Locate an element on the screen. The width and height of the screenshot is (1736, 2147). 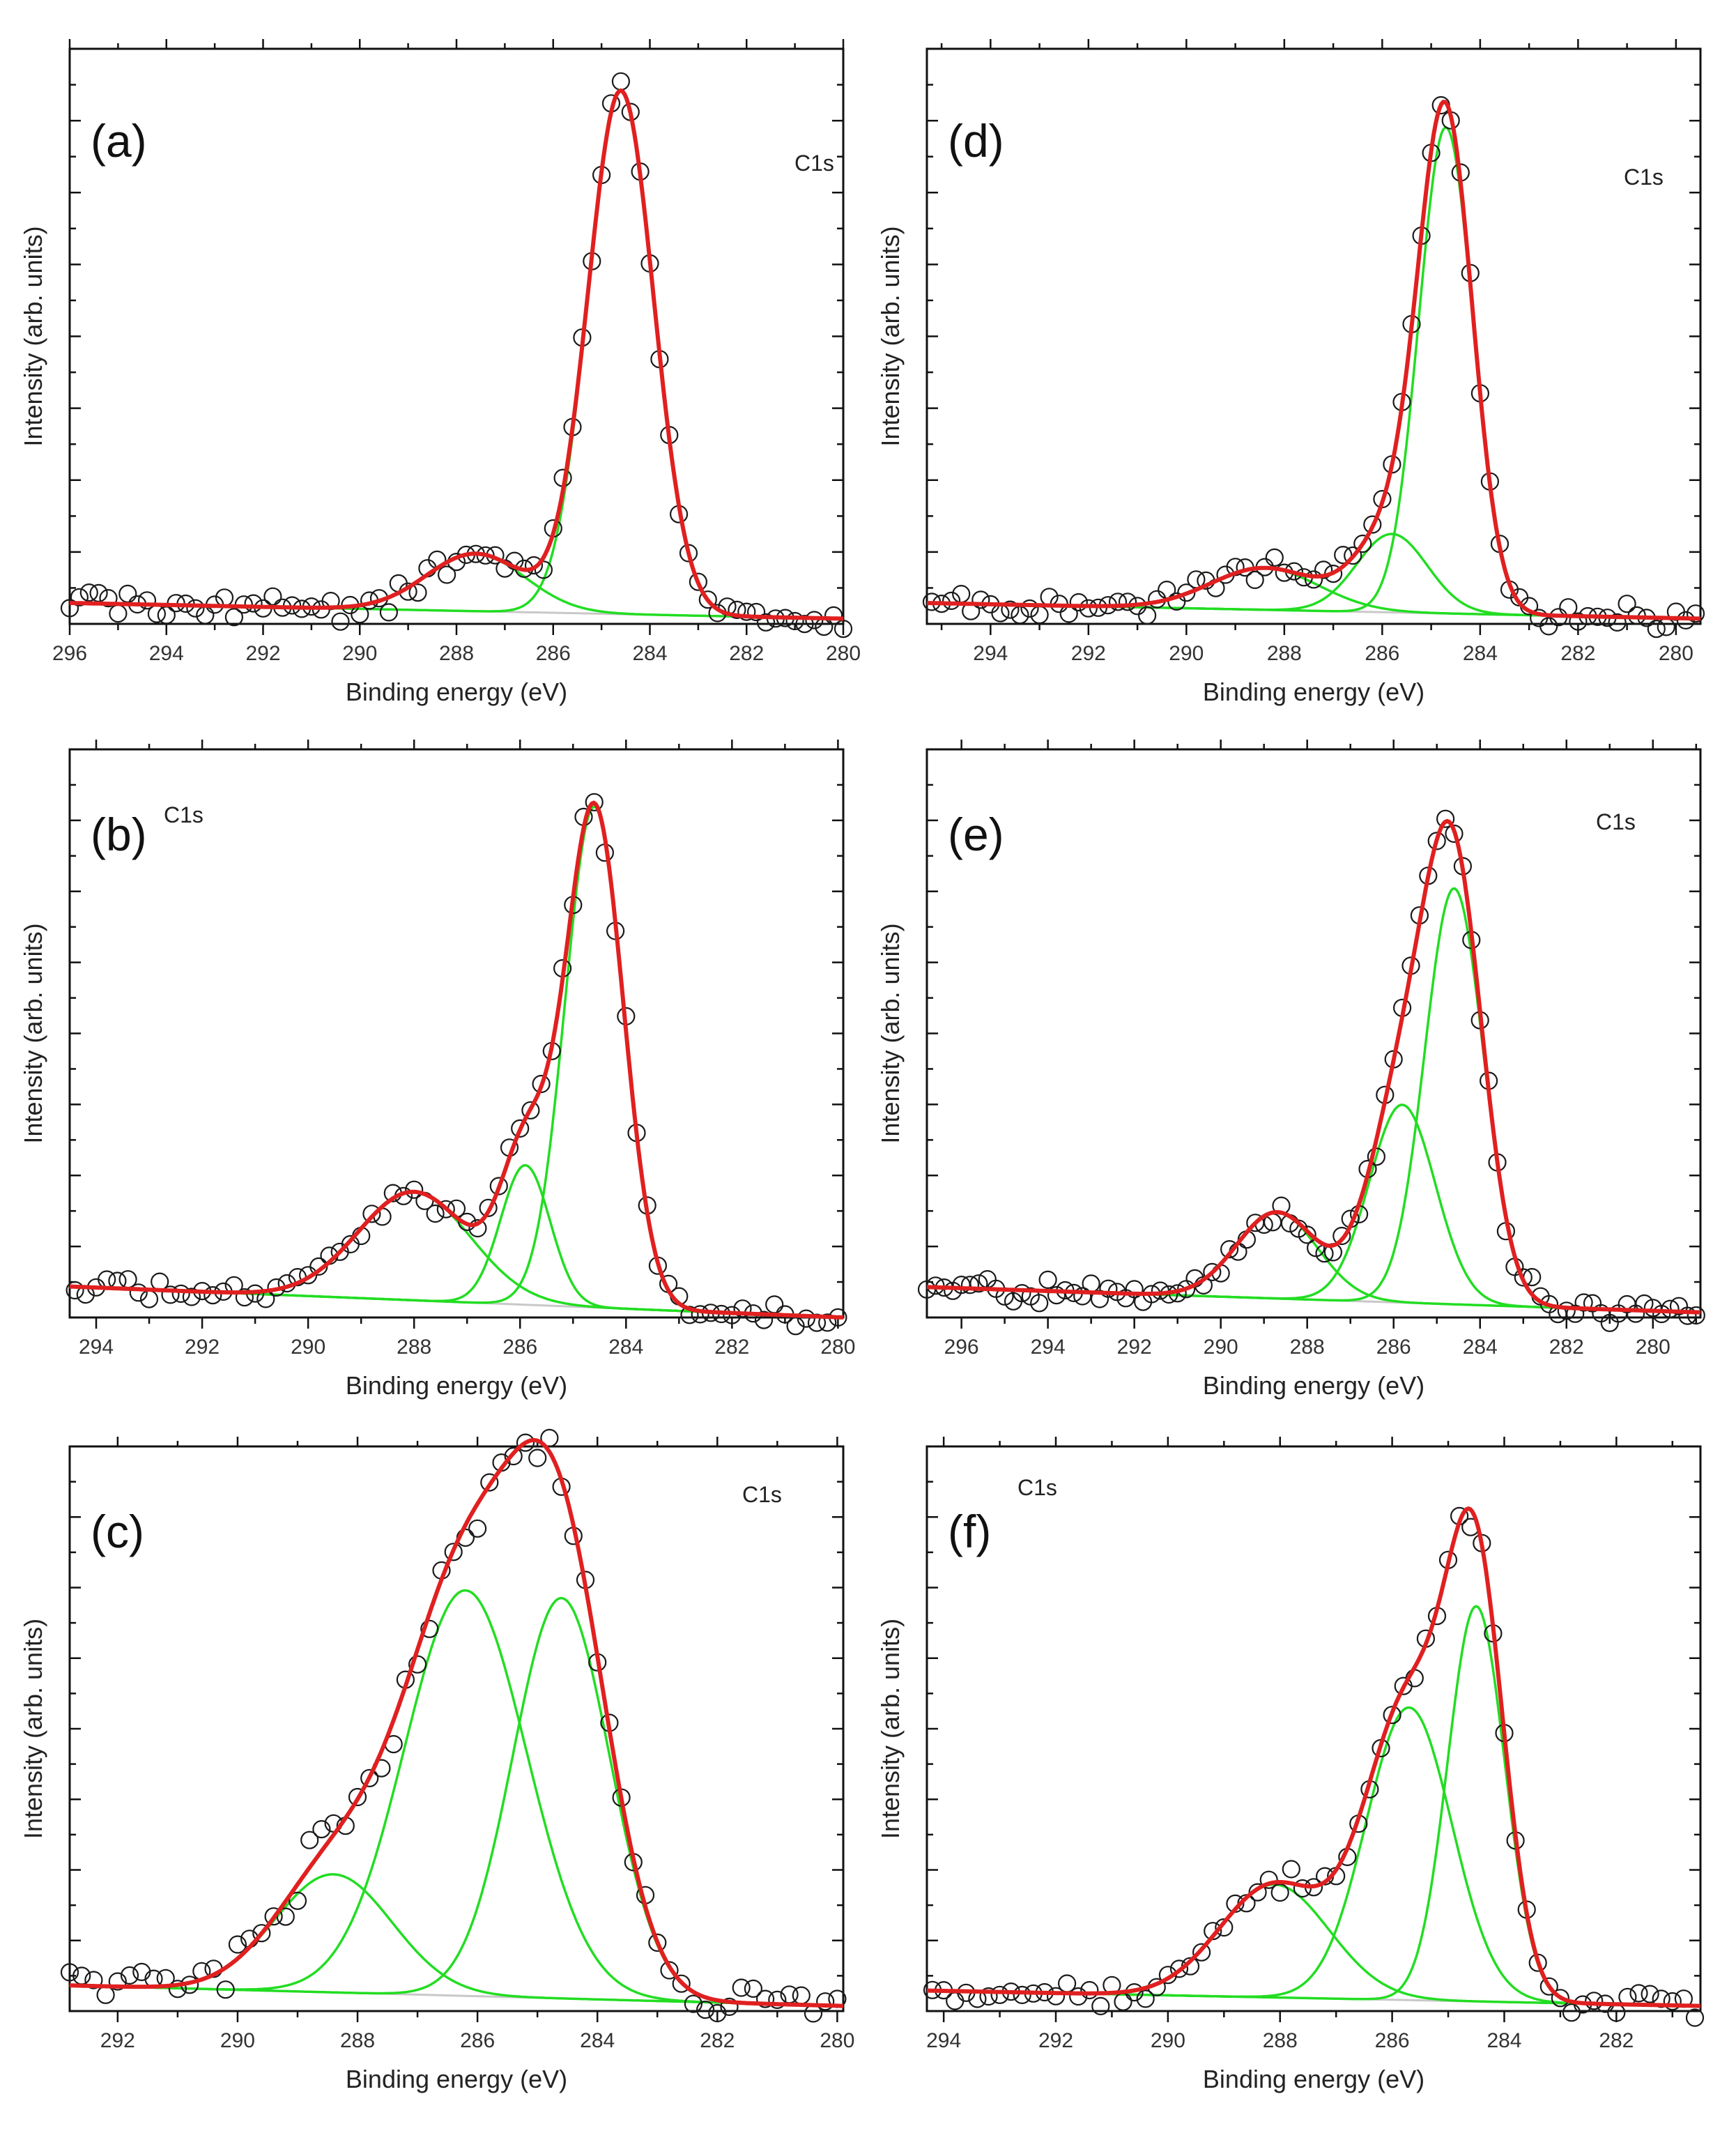
x-tick-label: 296 is located at coordinates (962, 1348).